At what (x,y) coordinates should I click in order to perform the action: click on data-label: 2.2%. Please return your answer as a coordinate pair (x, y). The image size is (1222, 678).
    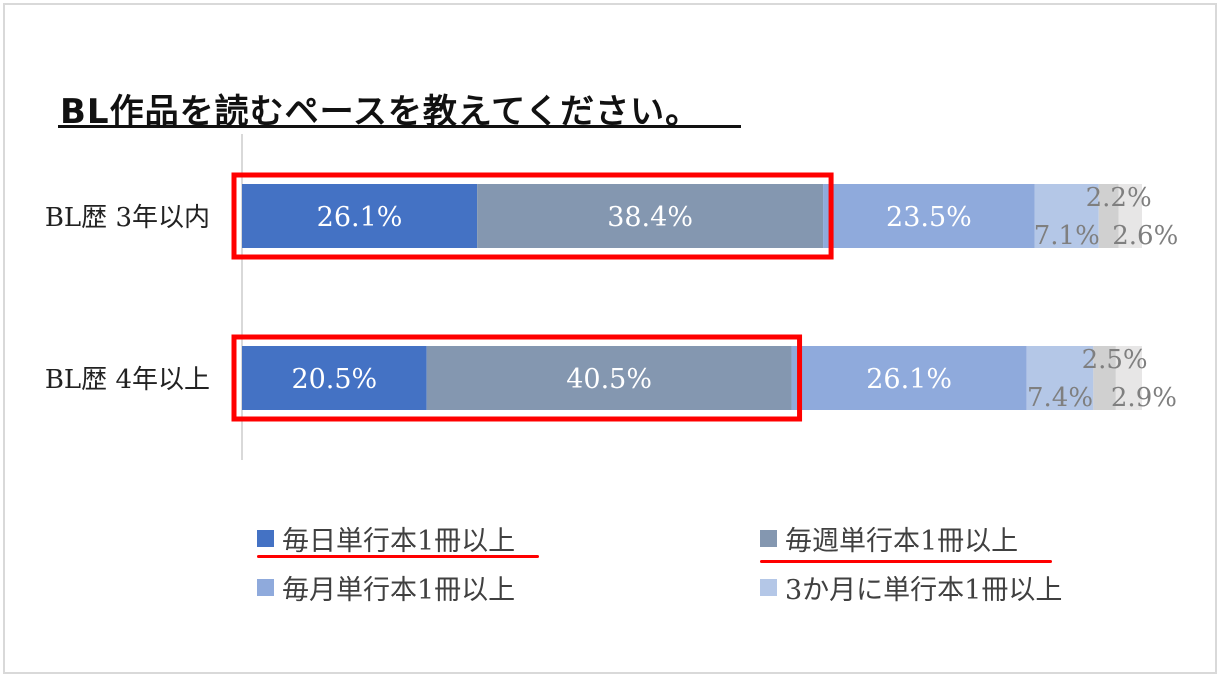
    Looking at the image, I should click on (1119, 198).